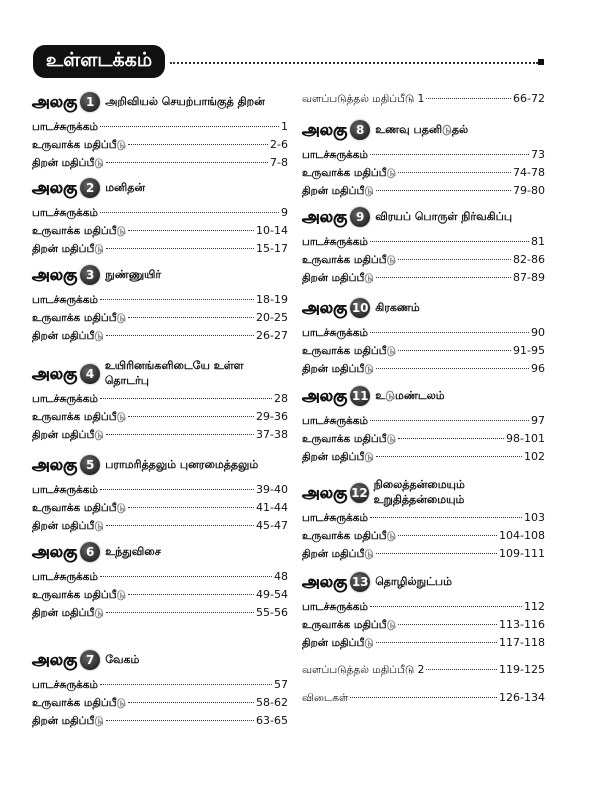 This screenshot has width=600, height=800. I want to click on toc-entry: பாடச்சுருக்கம் 28, so click(160, 401).